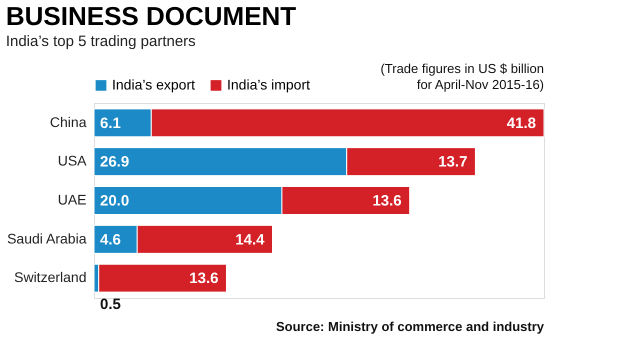 This screenshot has width=640, height=362. I want to click on legend-label: India’s export, so click(154, 84).